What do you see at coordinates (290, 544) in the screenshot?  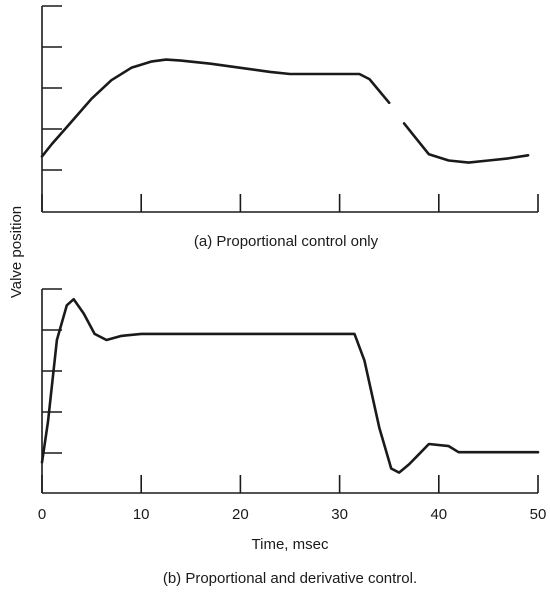 I see `panel-b-x-axis-label: Time, msec` at bounding box center [290, 544].